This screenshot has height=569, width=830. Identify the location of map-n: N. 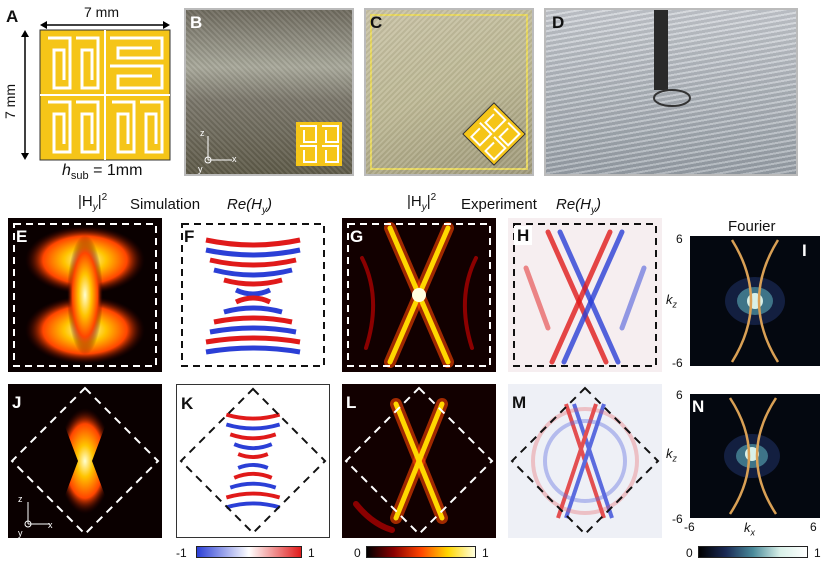
(755, 456).